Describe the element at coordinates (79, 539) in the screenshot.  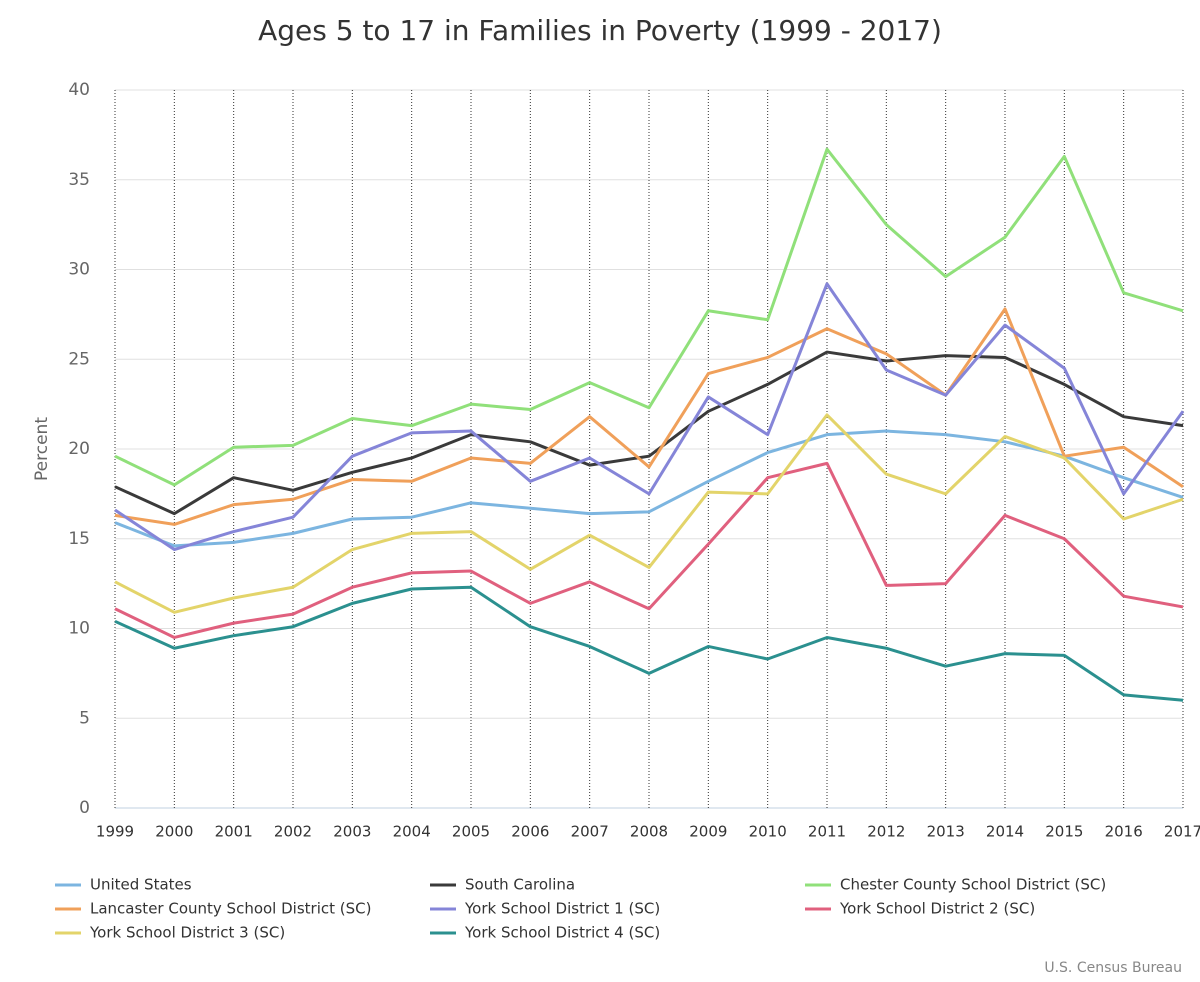
I see `y-tick-label: 15` at that location.